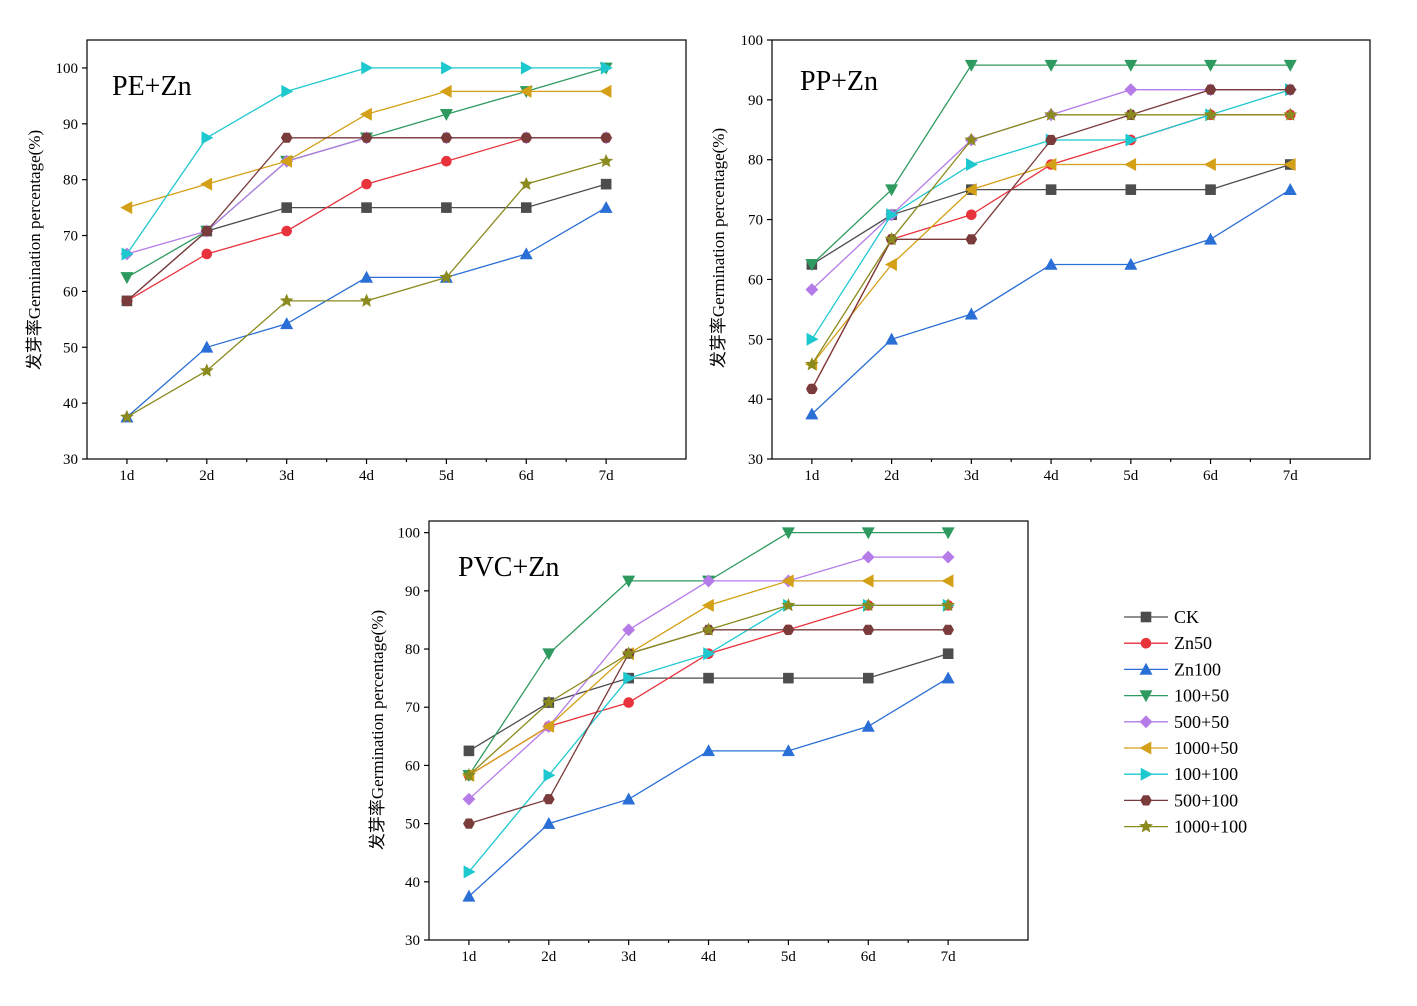 The image size is (1417, 1006). Describe the element at coordinates (949, 957) in the screenshot. I see `x-tick-label: 7d` at that location.